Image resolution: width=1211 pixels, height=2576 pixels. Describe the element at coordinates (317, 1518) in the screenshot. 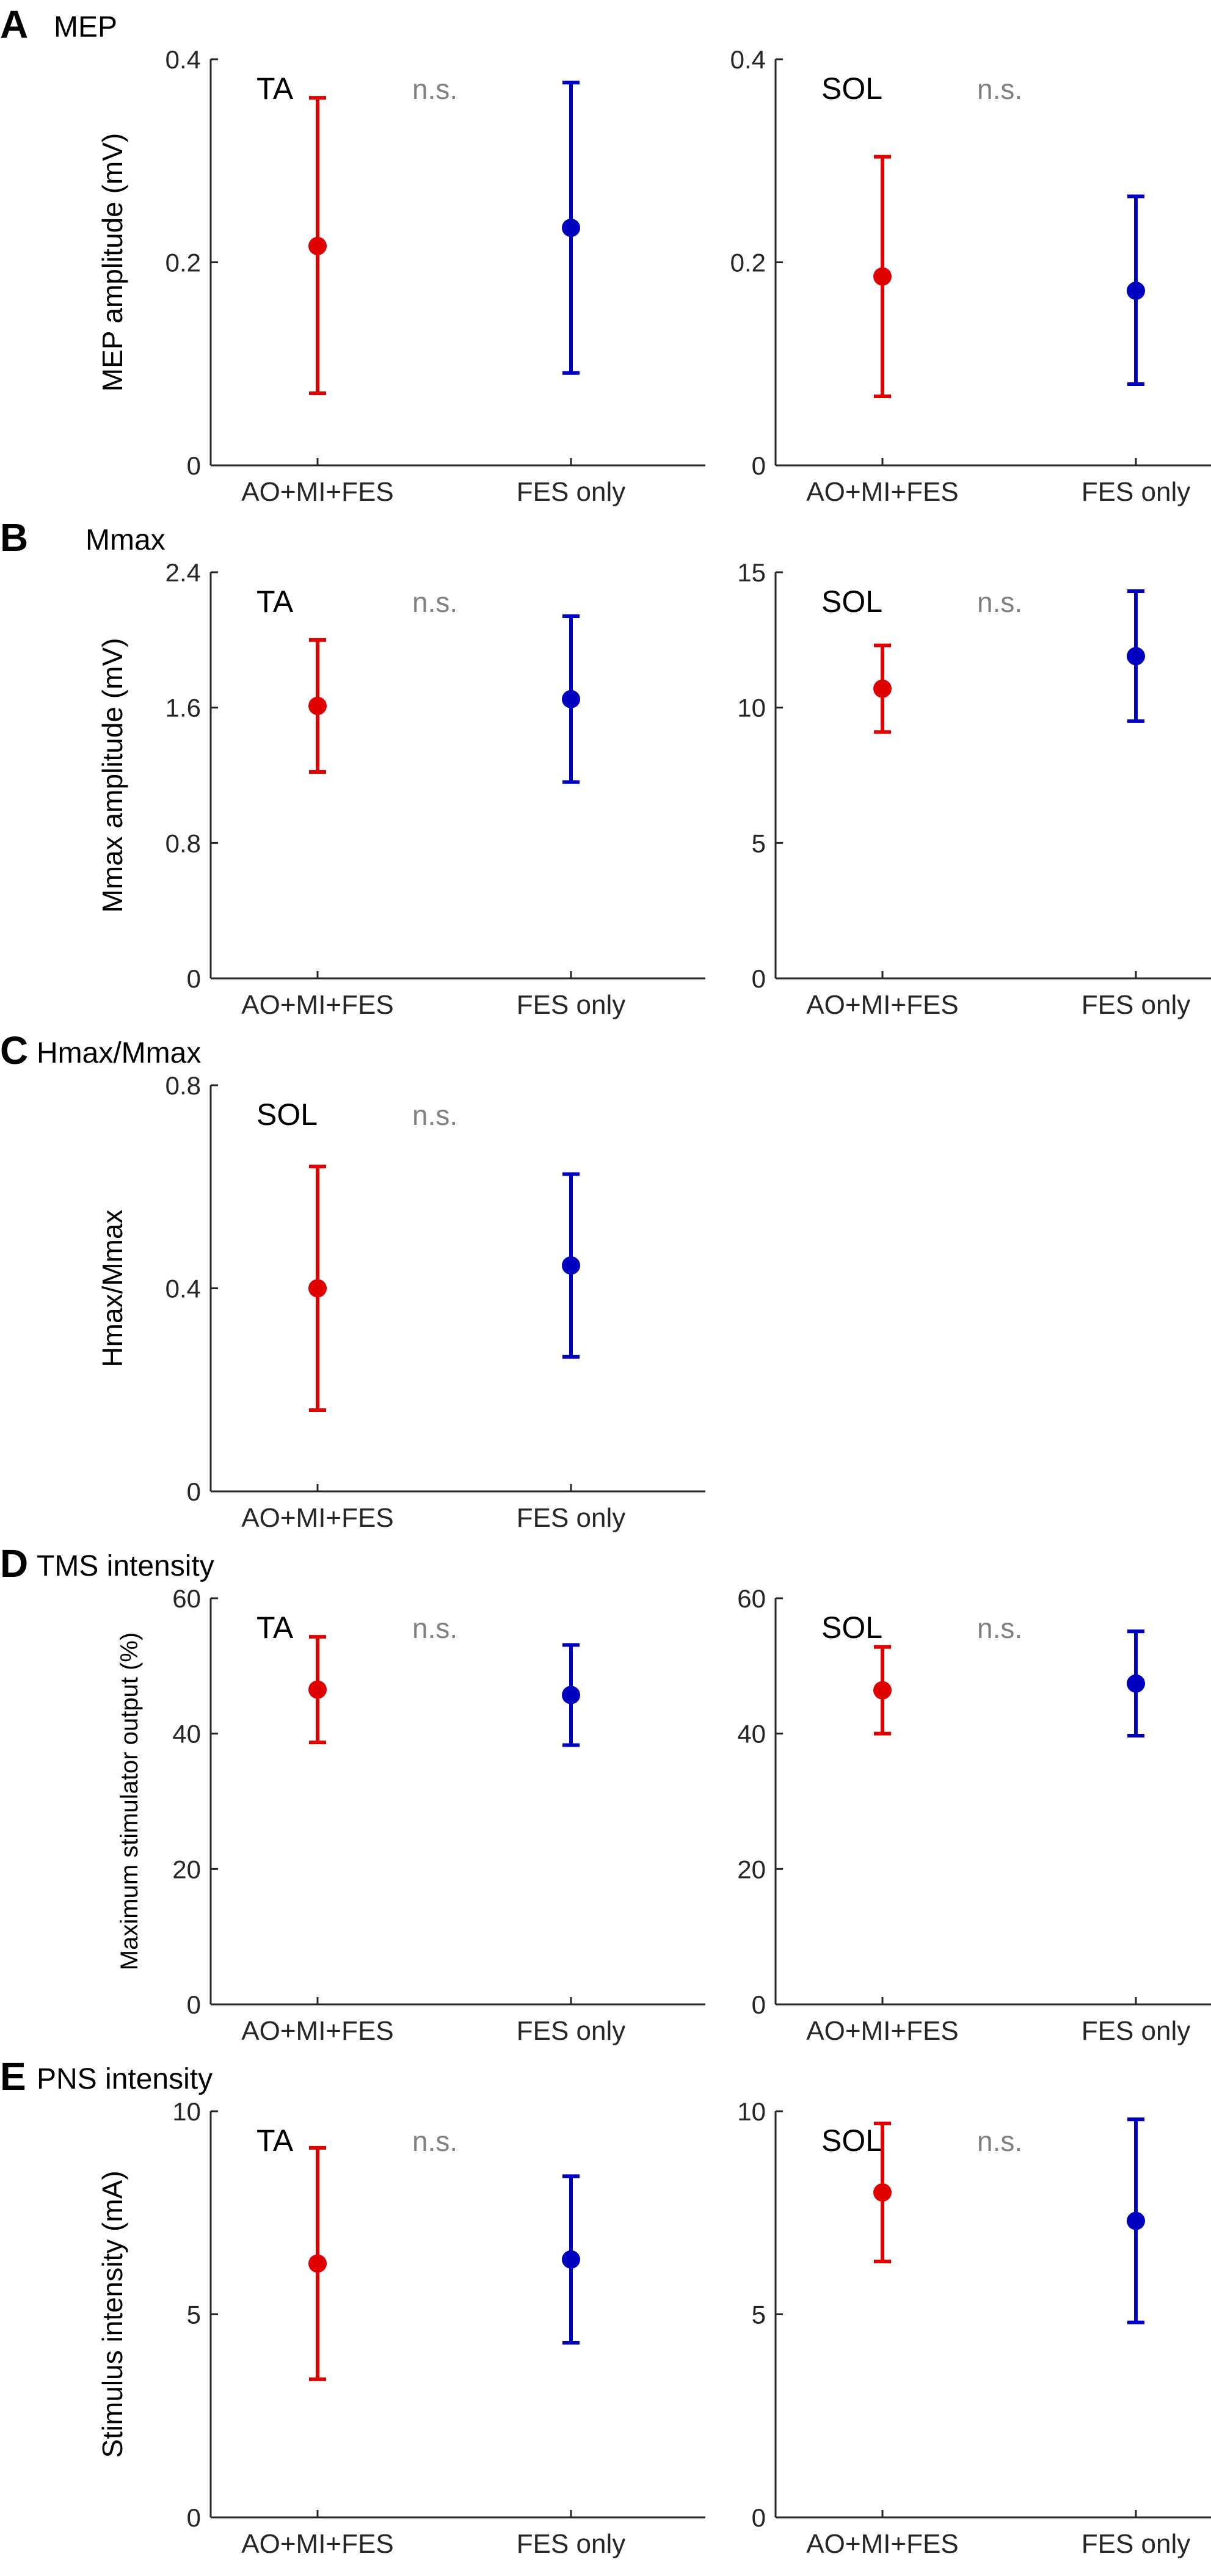

I see `chart-c-left-xtick-label: AO+MI+FES` at that location.